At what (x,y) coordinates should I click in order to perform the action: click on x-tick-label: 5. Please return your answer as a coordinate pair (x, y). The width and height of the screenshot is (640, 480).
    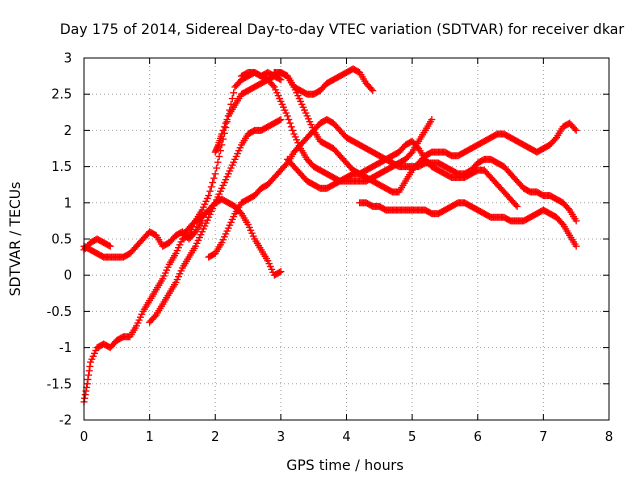
    Looking at the image, I should click on (412, 437).